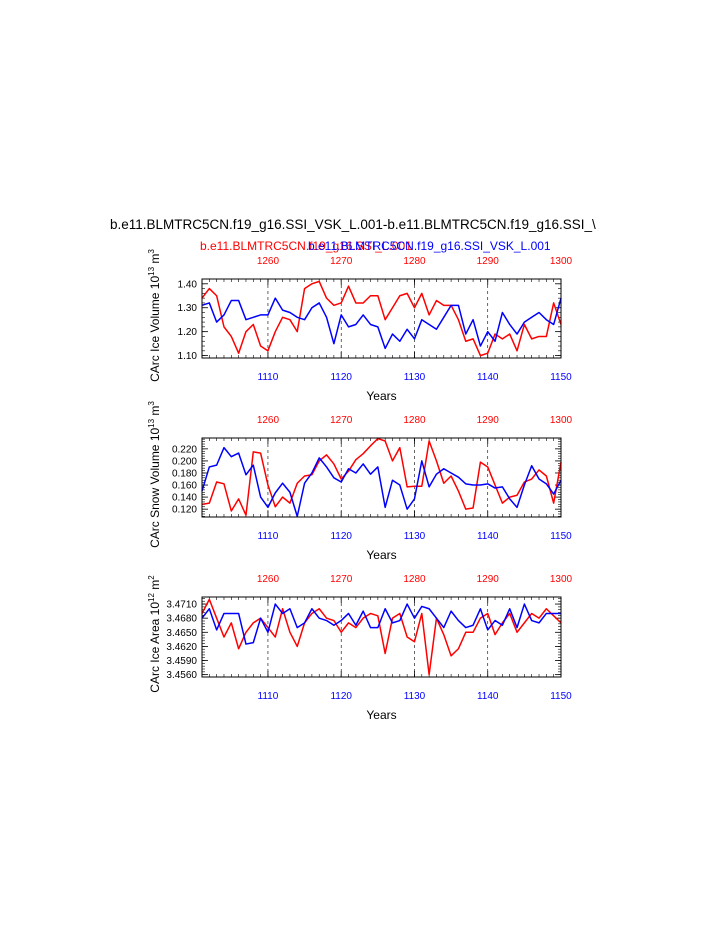  Describe the element at coordinates (184, 461) in the screenshot. I see `y-tick-label: 0.200` at that location.